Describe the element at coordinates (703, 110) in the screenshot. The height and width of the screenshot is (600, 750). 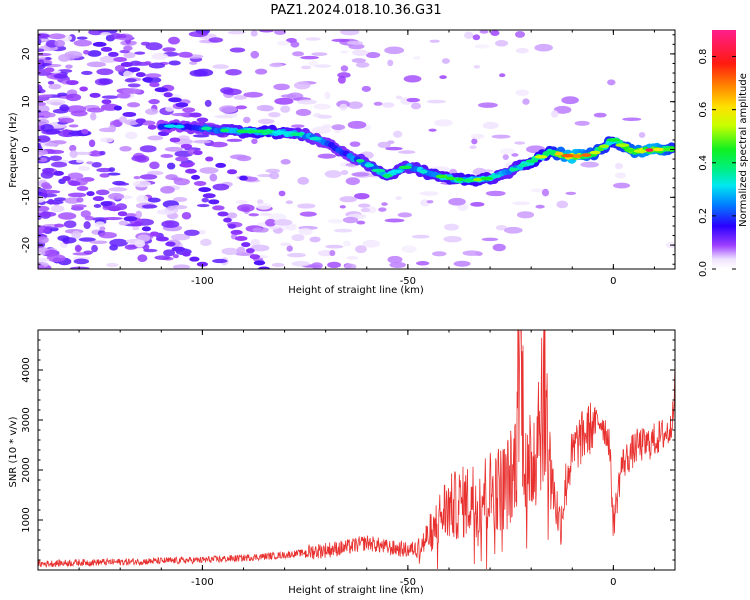
I see `colorbar-tick-label: 0.6` at that location.